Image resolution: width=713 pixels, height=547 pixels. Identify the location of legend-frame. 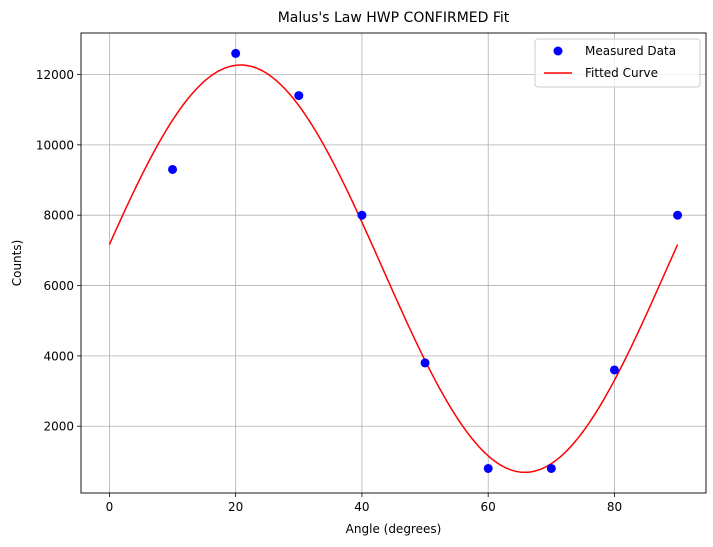
(617, 63).